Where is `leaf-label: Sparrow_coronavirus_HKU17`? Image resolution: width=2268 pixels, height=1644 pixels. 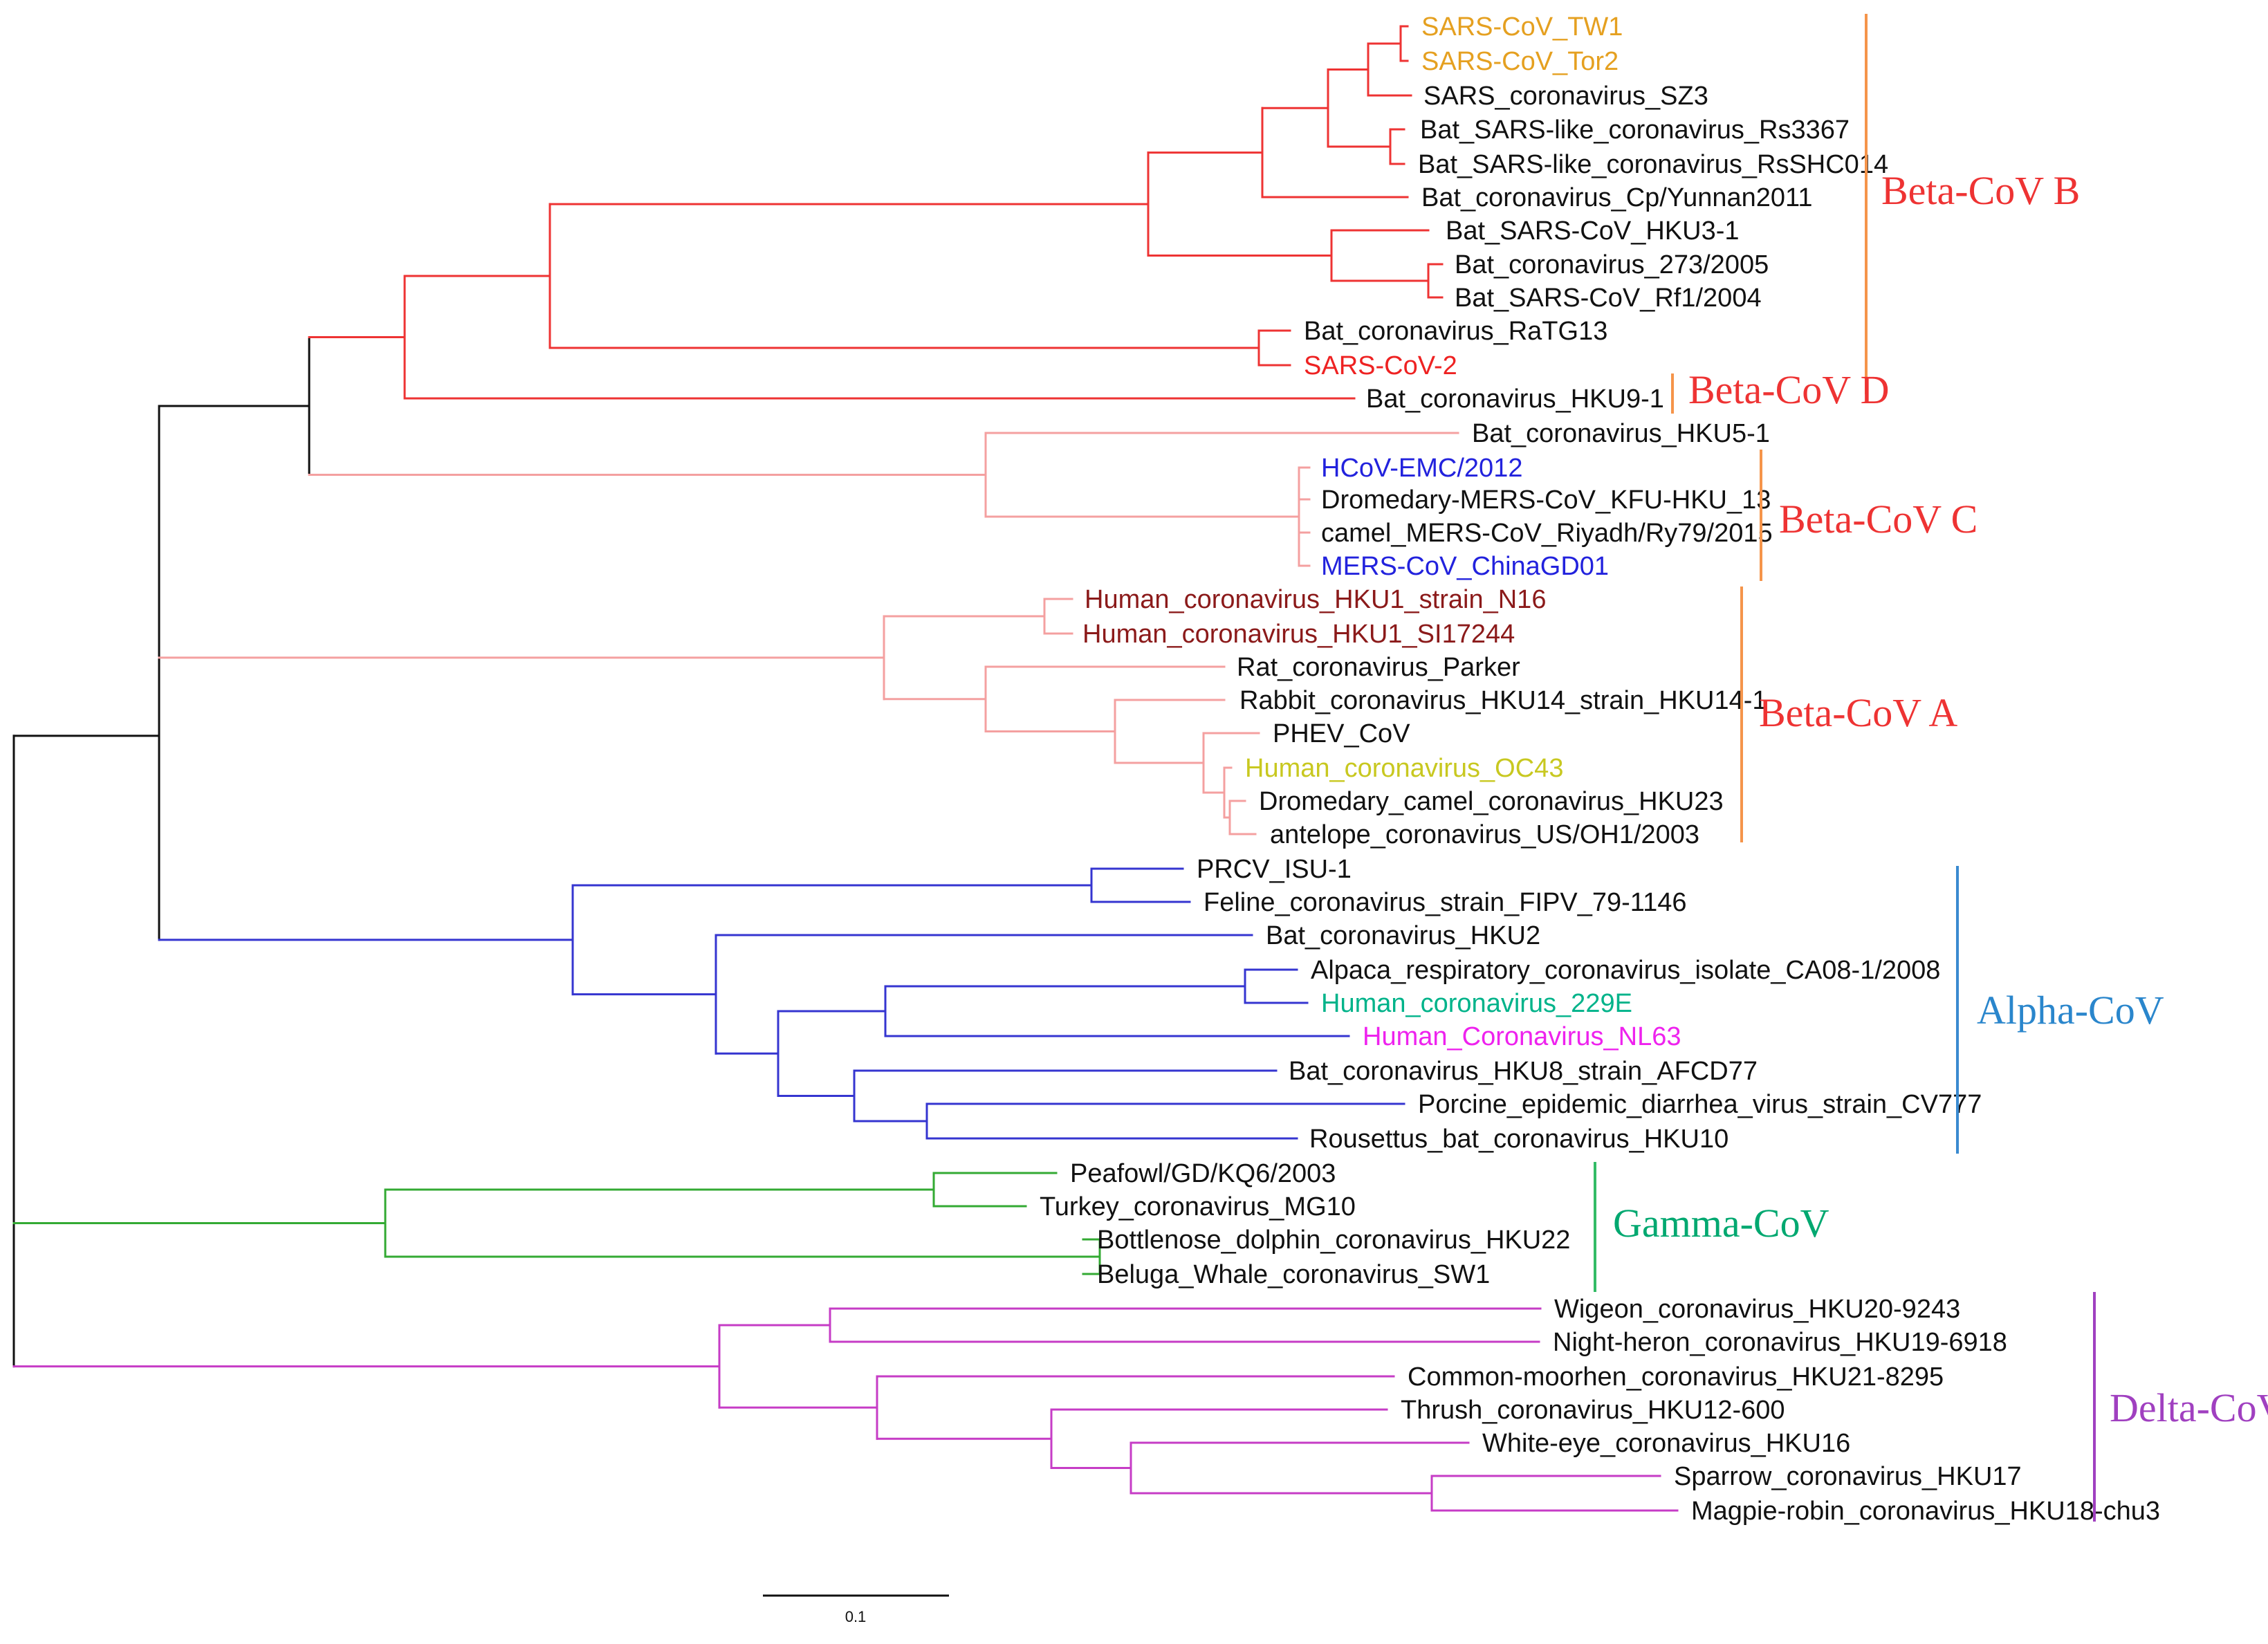
leaf-label: Sparrow_coronavirus_HKU17 is located at coordinates (1848, 1476).